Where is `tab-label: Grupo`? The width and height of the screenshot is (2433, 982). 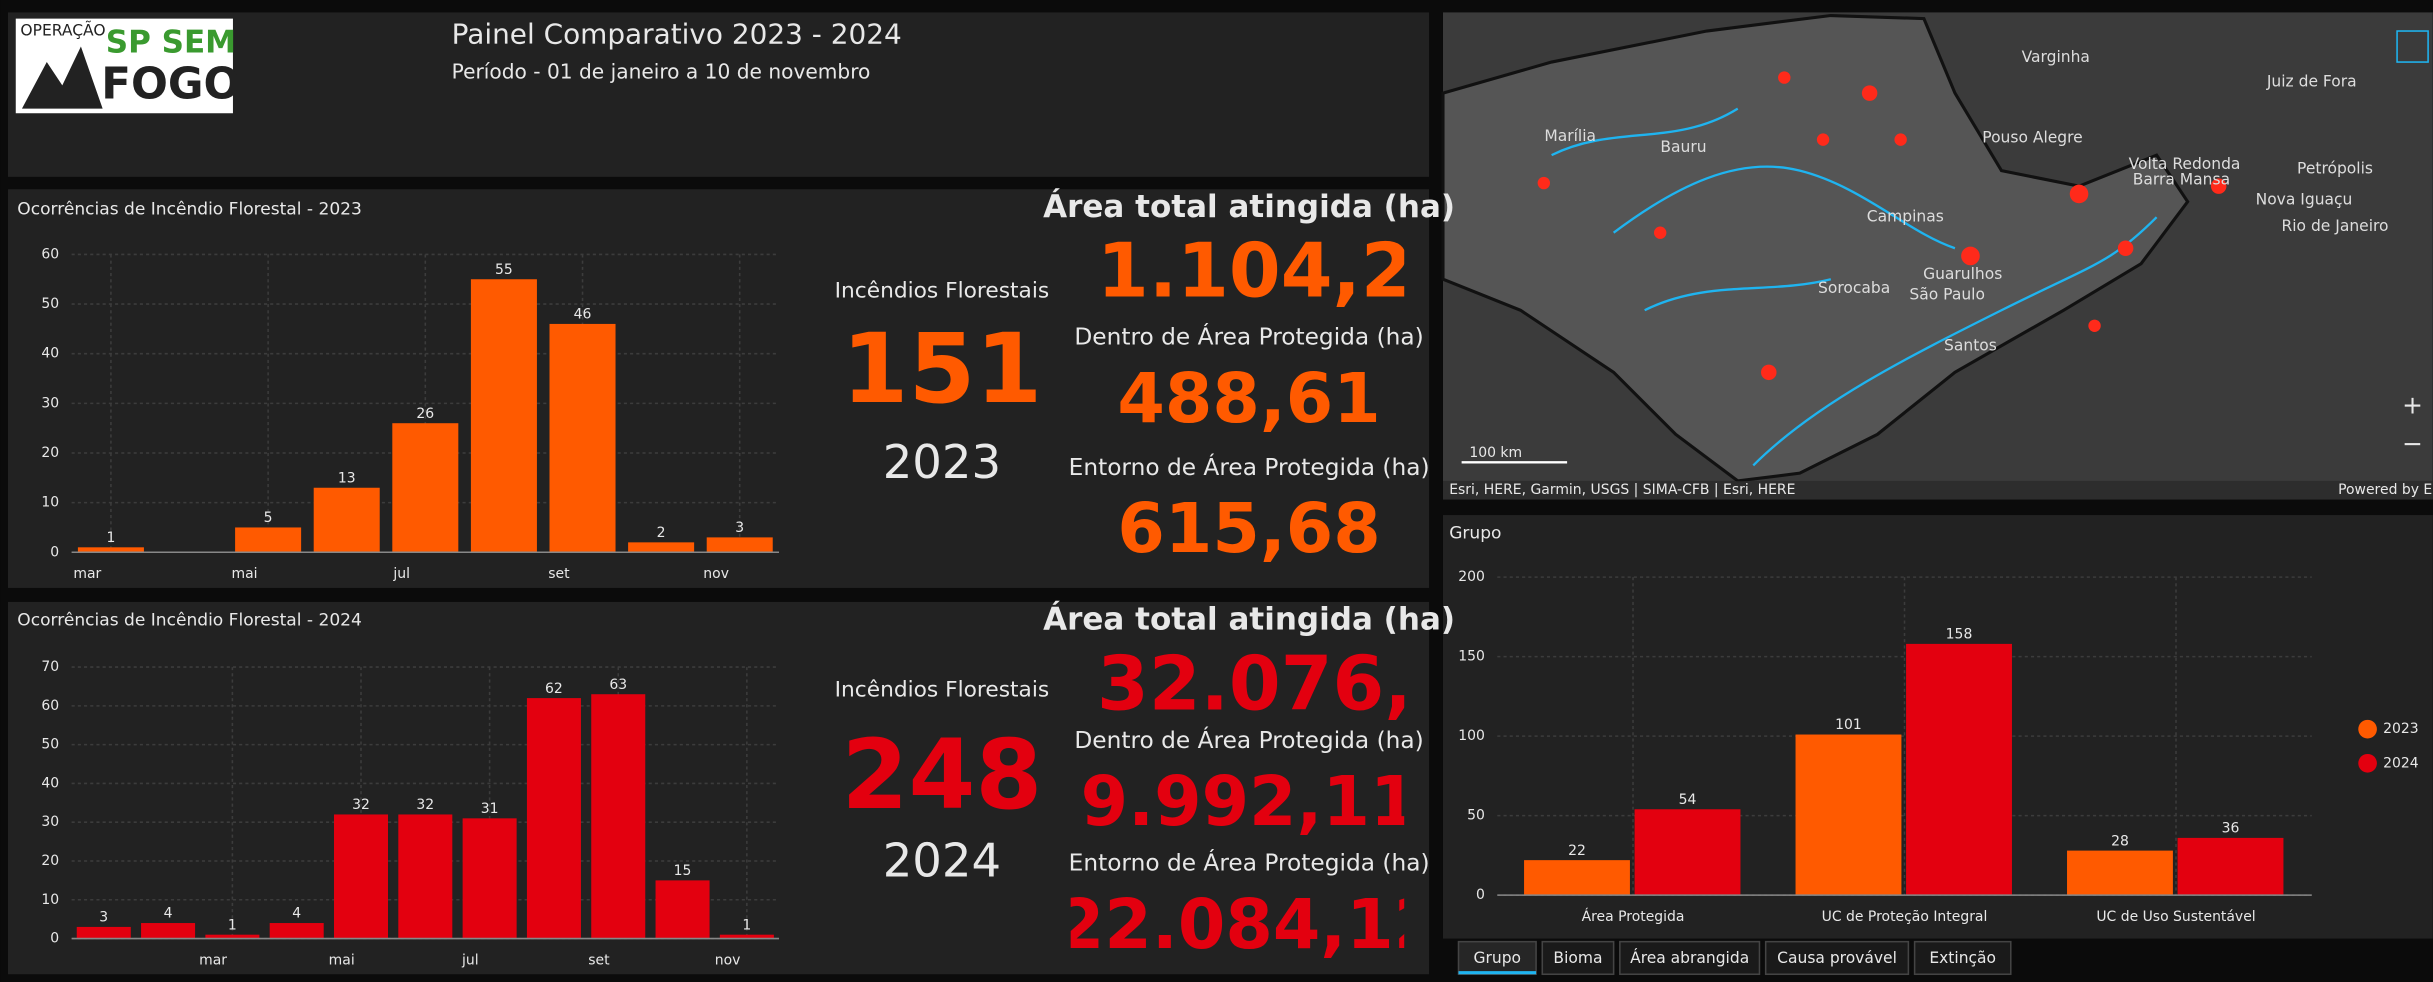
tab-label: Grupo is located at coordinates (1498, 958).